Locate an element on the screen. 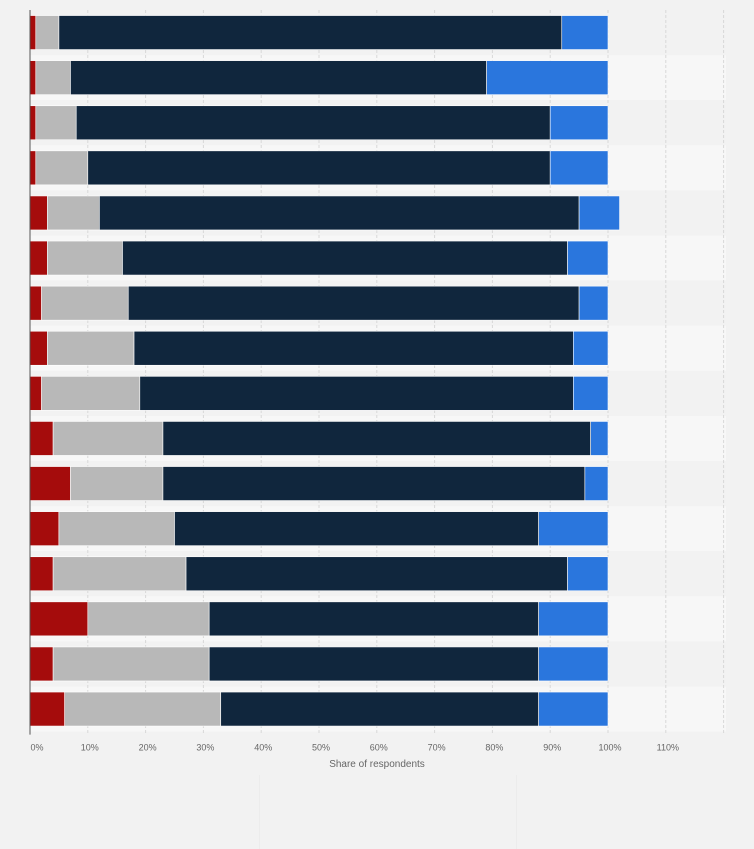  x-tick-label: 90% is located at coordinates (552, 748).